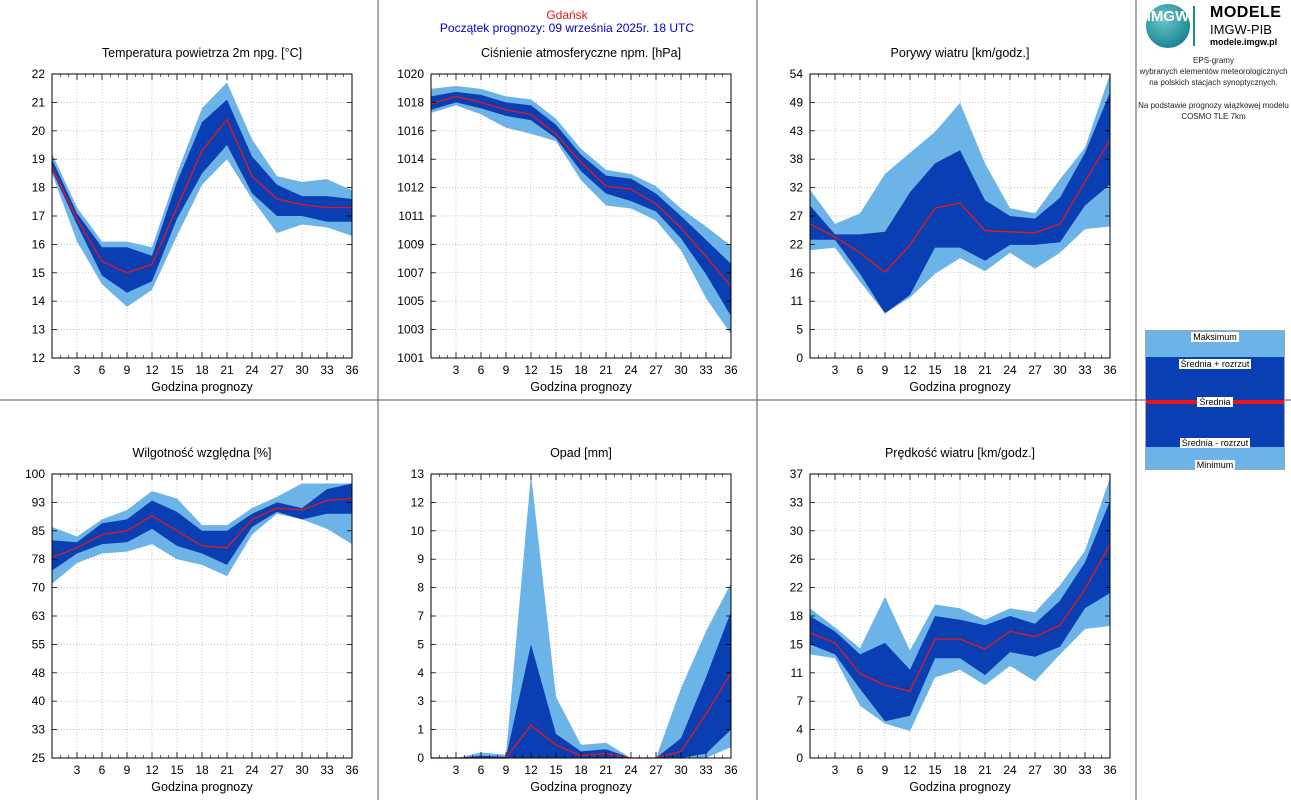  What do you see at coordinates (797, 159) in the screenshot?
I see `y-tick-label: 38` at bounding box center [797, 159].